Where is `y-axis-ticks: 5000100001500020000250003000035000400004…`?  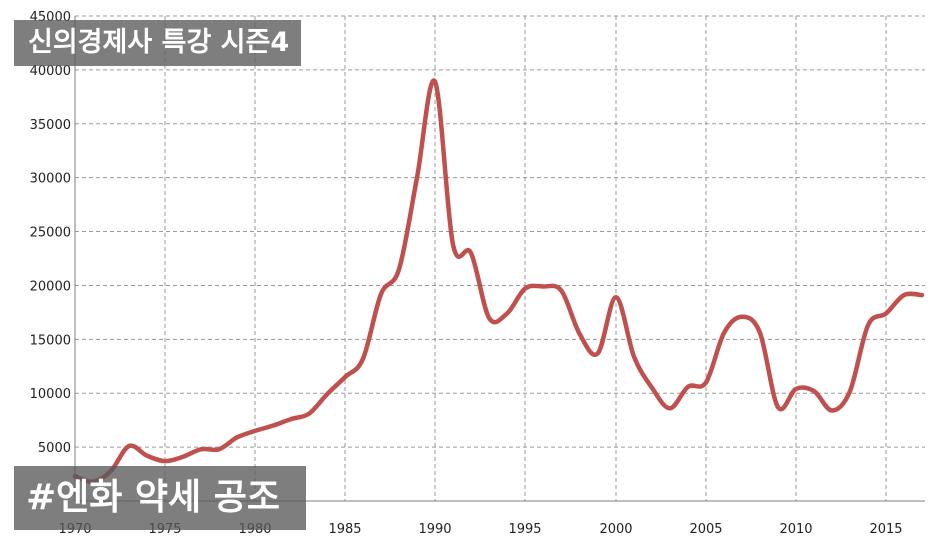 y-axis-ticks: 5000100001500020000250003000035000400004… is located at coordinates (50, 233).